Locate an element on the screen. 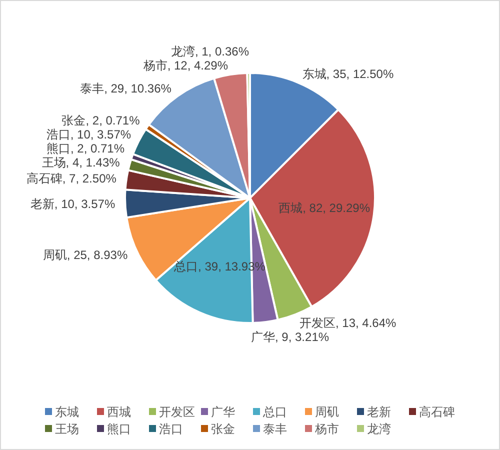 The height and width of the screenshot is (450, 500). legend-item: 开发区 is located at coordinates (172, 412).